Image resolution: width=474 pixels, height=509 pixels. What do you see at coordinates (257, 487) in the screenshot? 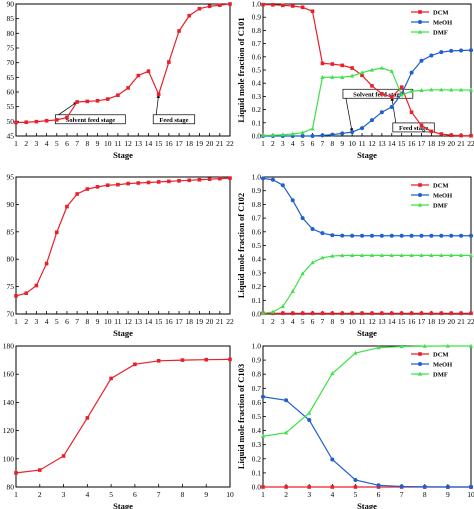
I see `y-tick-label: 0.0` at bounding box center [257, 487].